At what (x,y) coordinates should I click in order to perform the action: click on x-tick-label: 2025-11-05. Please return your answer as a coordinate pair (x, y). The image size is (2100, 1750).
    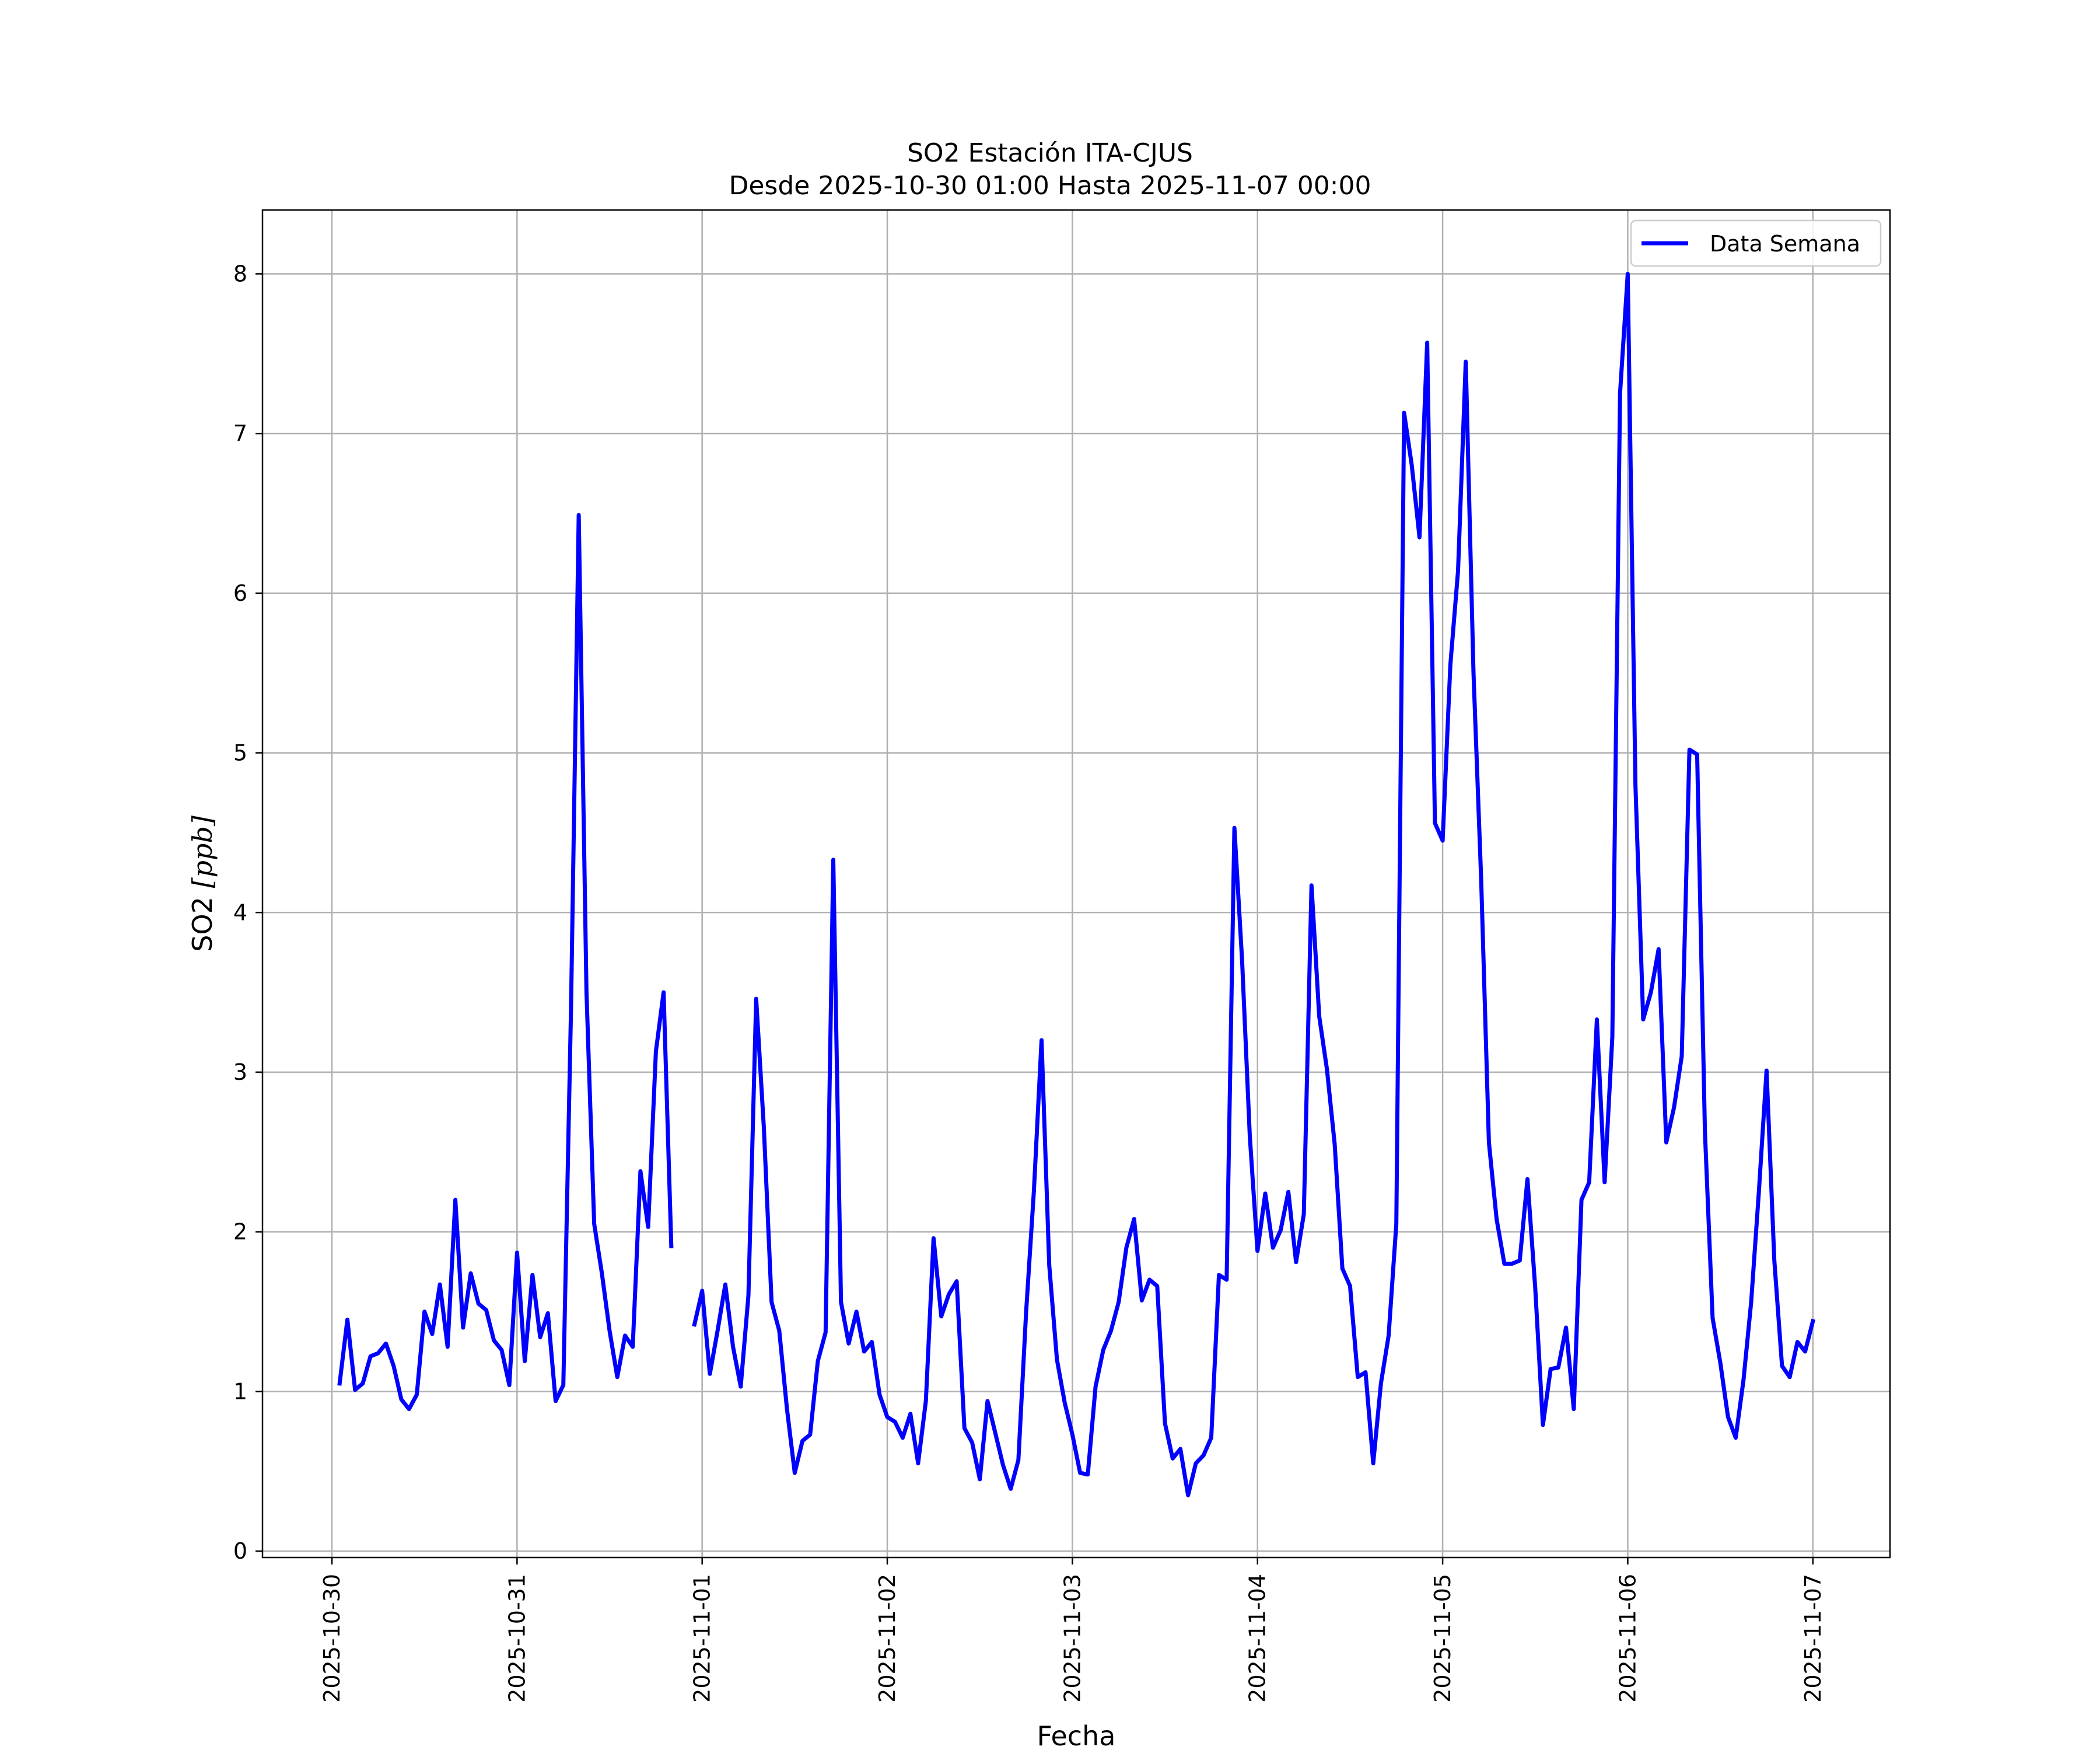
    Looking at the image, I should click on (1442, 1638).